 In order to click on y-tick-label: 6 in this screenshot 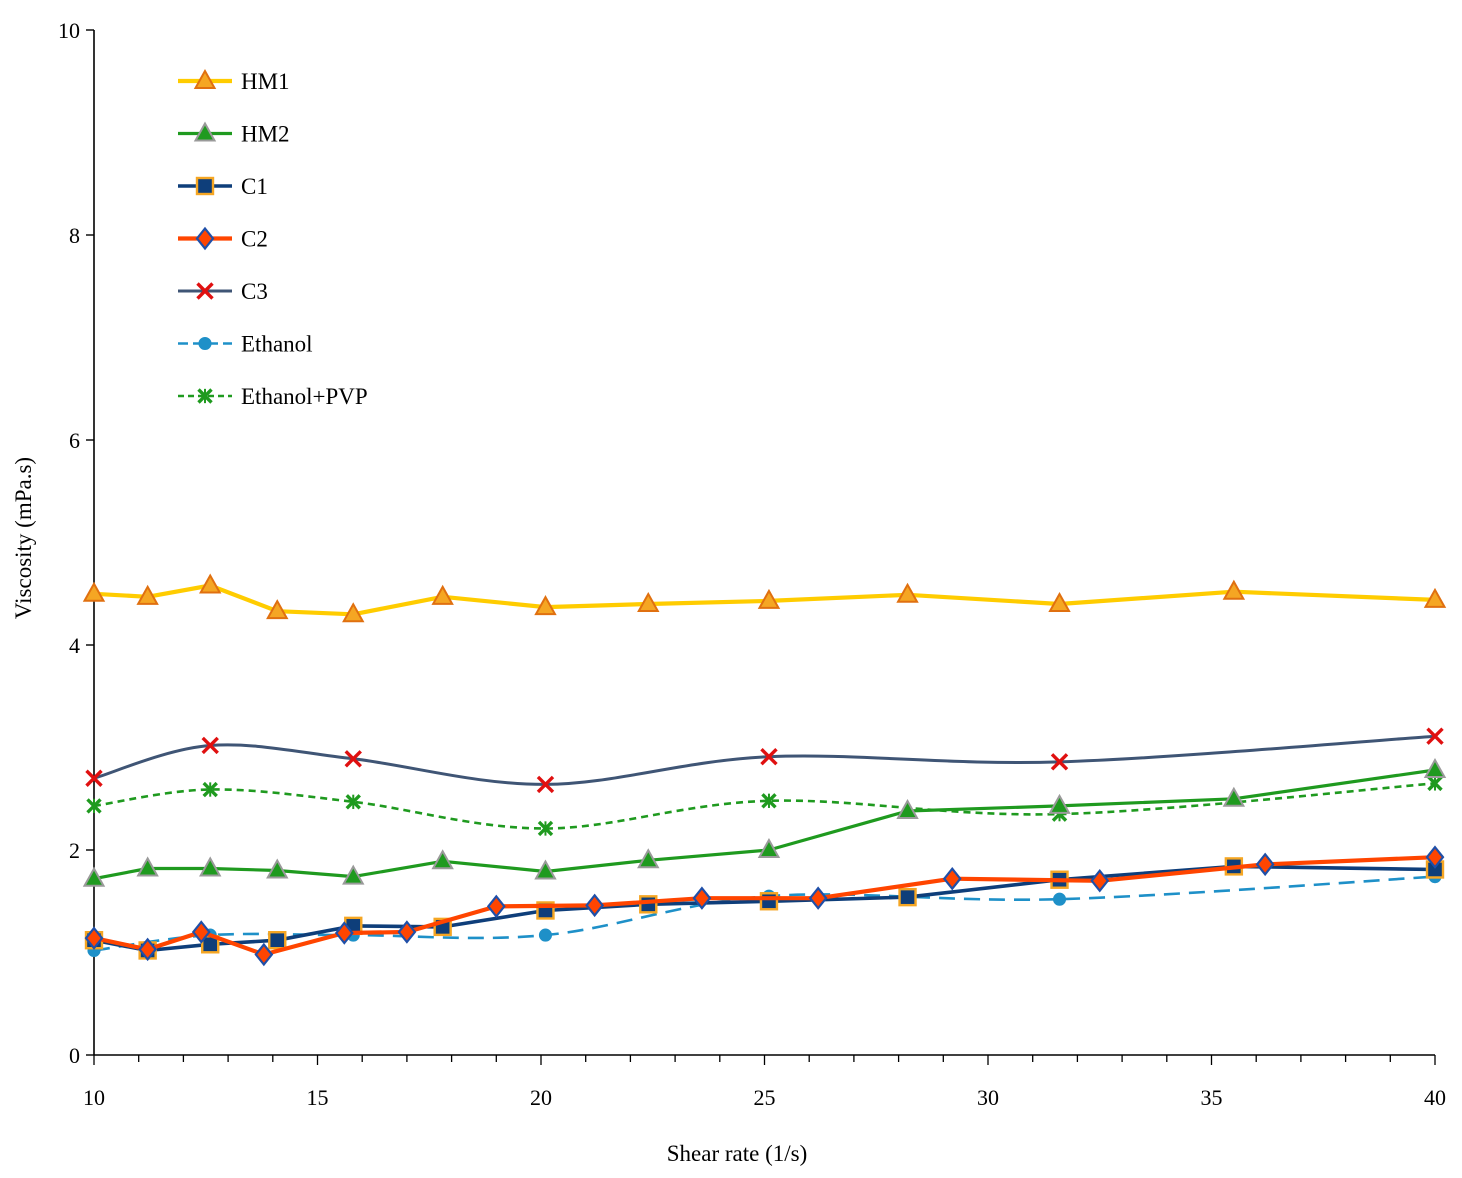, I will do `click(74, 440)`.